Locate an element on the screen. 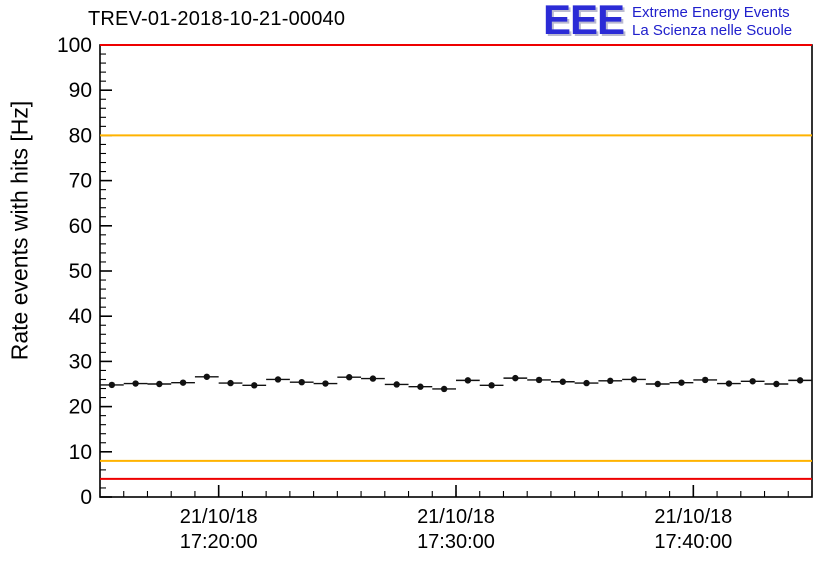 This screenshot has width=836, height=572. plot-title: TREV-01-2018-10-21-00040 is located at coordinates (217, 19).